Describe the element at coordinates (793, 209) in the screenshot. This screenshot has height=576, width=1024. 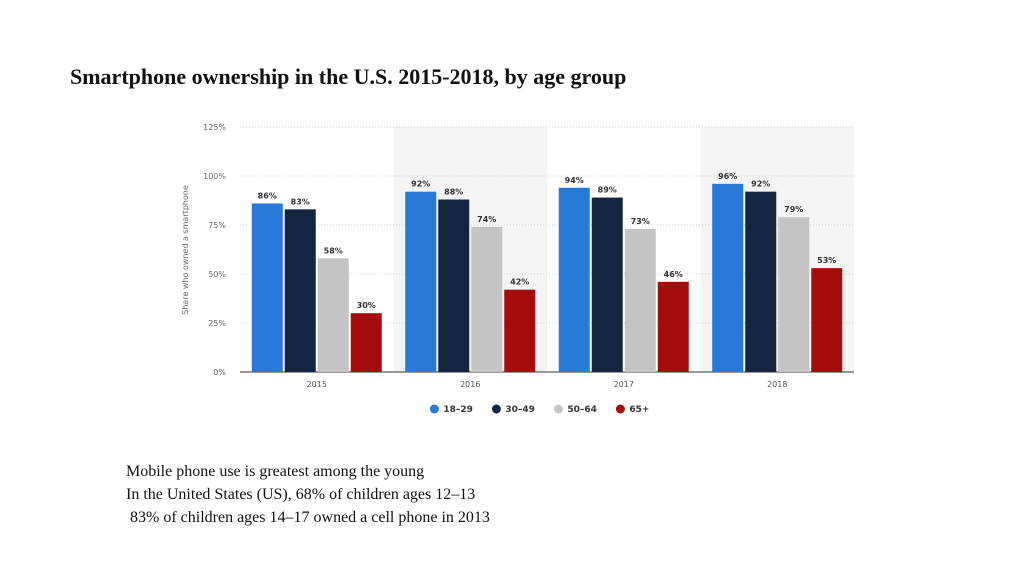
I see `bar-value-label: 79%` at that location.